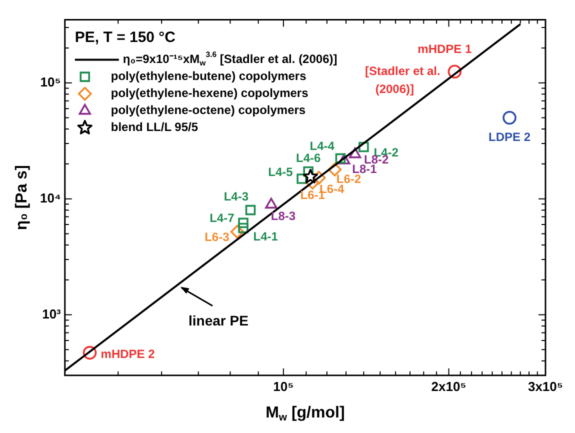 Image resolution: width=575 pixels, height=433 pixels. Describe the element at coordinates (322, 145) in the screenshot. I see `data-label: L4-4` at that location.